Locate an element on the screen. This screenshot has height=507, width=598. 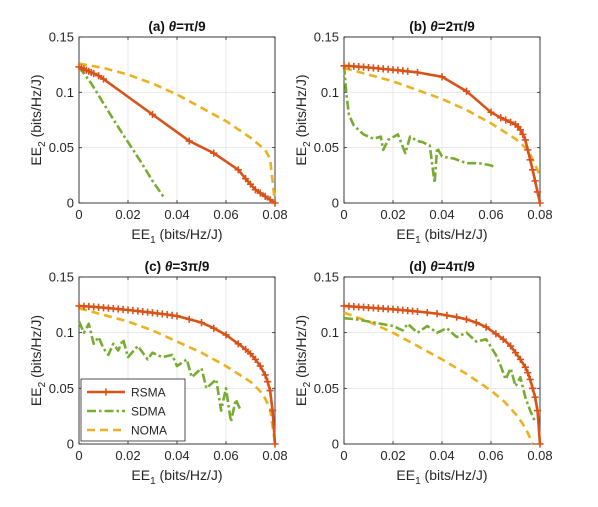
legend: RSMA SDMA NOMA is located at coordinates (133, 410).